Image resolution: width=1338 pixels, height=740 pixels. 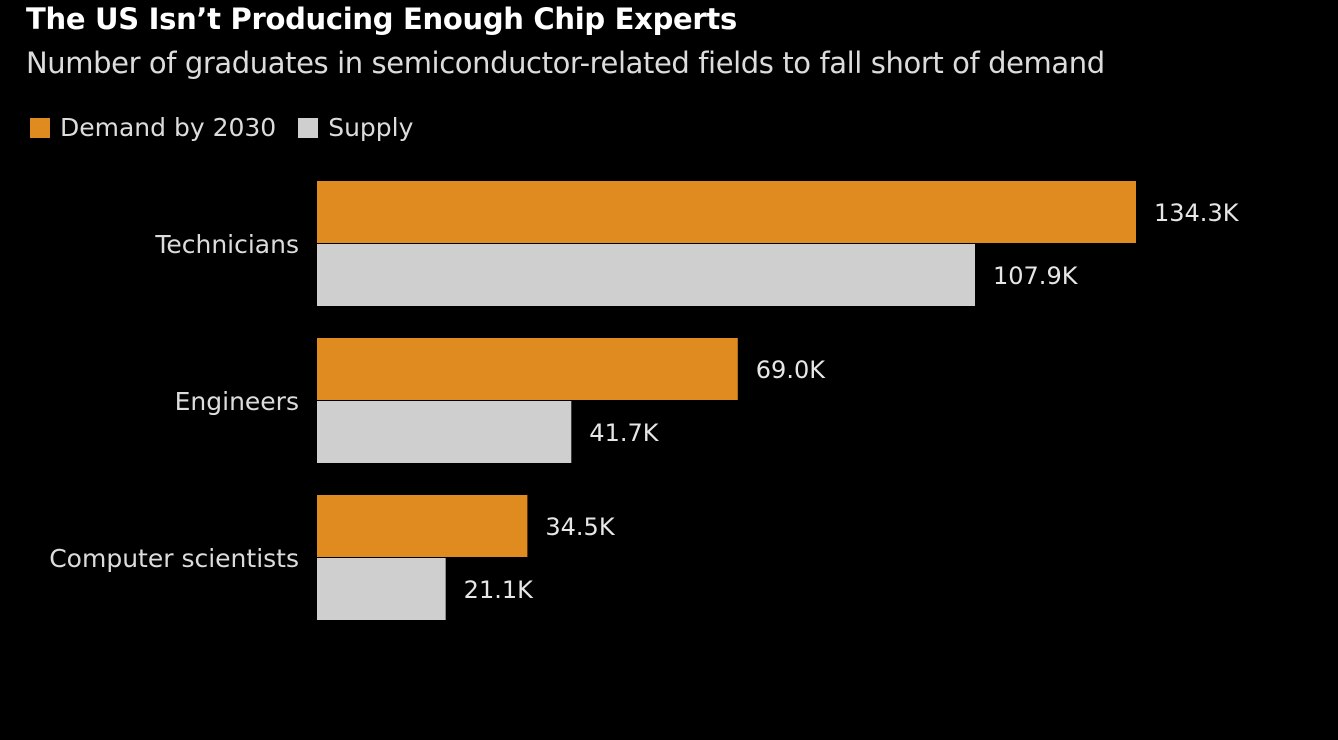 I want to click on data-label: 21.1K, so click(x=499, y=590).